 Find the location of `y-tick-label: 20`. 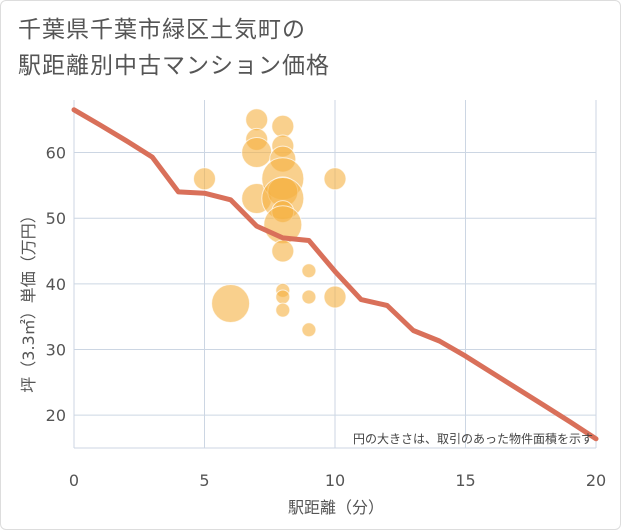

y-tick-label: 20 is located at coordinates (56, 415).